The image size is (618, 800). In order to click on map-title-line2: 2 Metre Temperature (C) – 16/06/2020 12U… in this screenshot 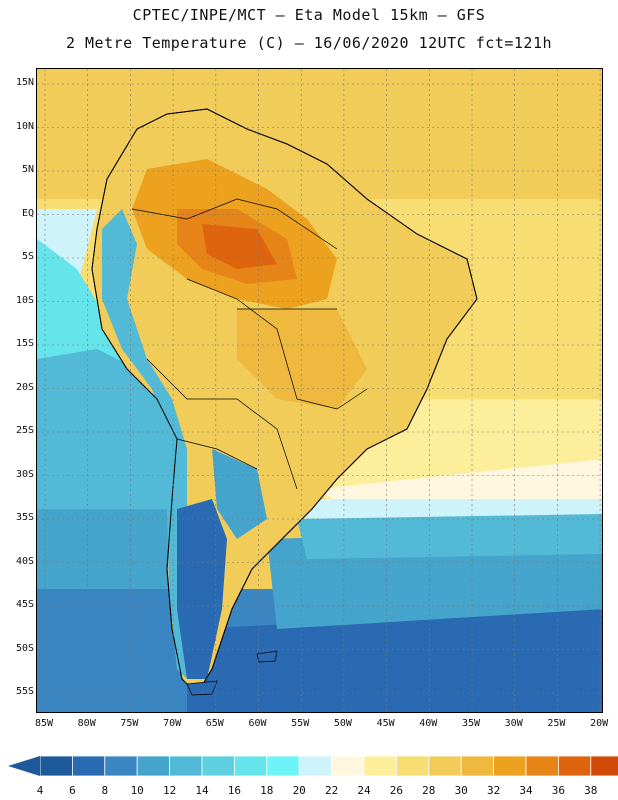, I will do `click(309, 43)`.